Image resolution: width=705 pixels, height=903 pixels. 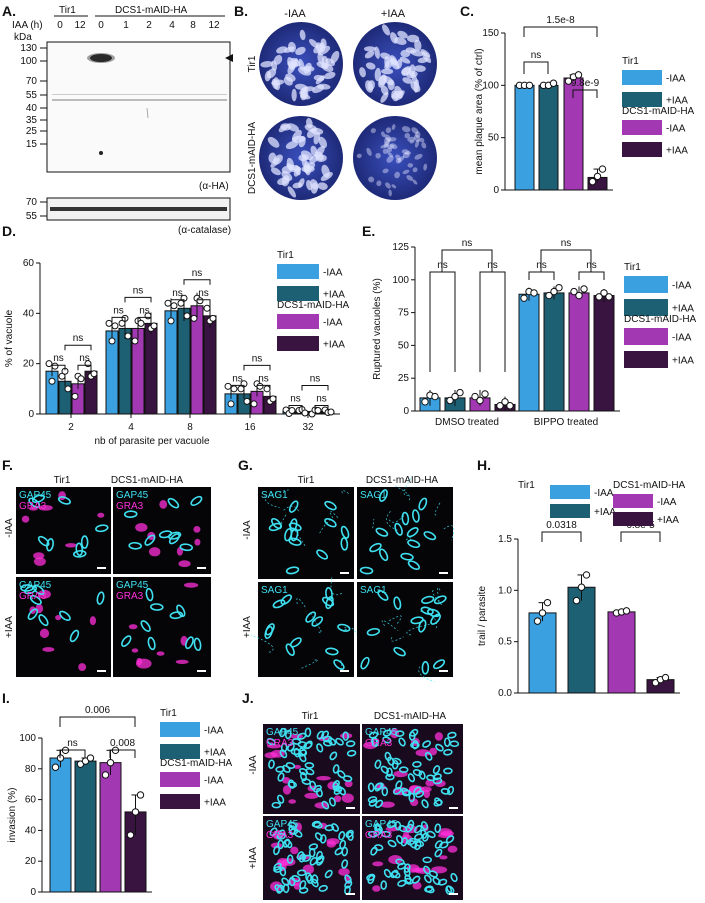 I want to click on micrograph-background, so click(x=405, y=533).